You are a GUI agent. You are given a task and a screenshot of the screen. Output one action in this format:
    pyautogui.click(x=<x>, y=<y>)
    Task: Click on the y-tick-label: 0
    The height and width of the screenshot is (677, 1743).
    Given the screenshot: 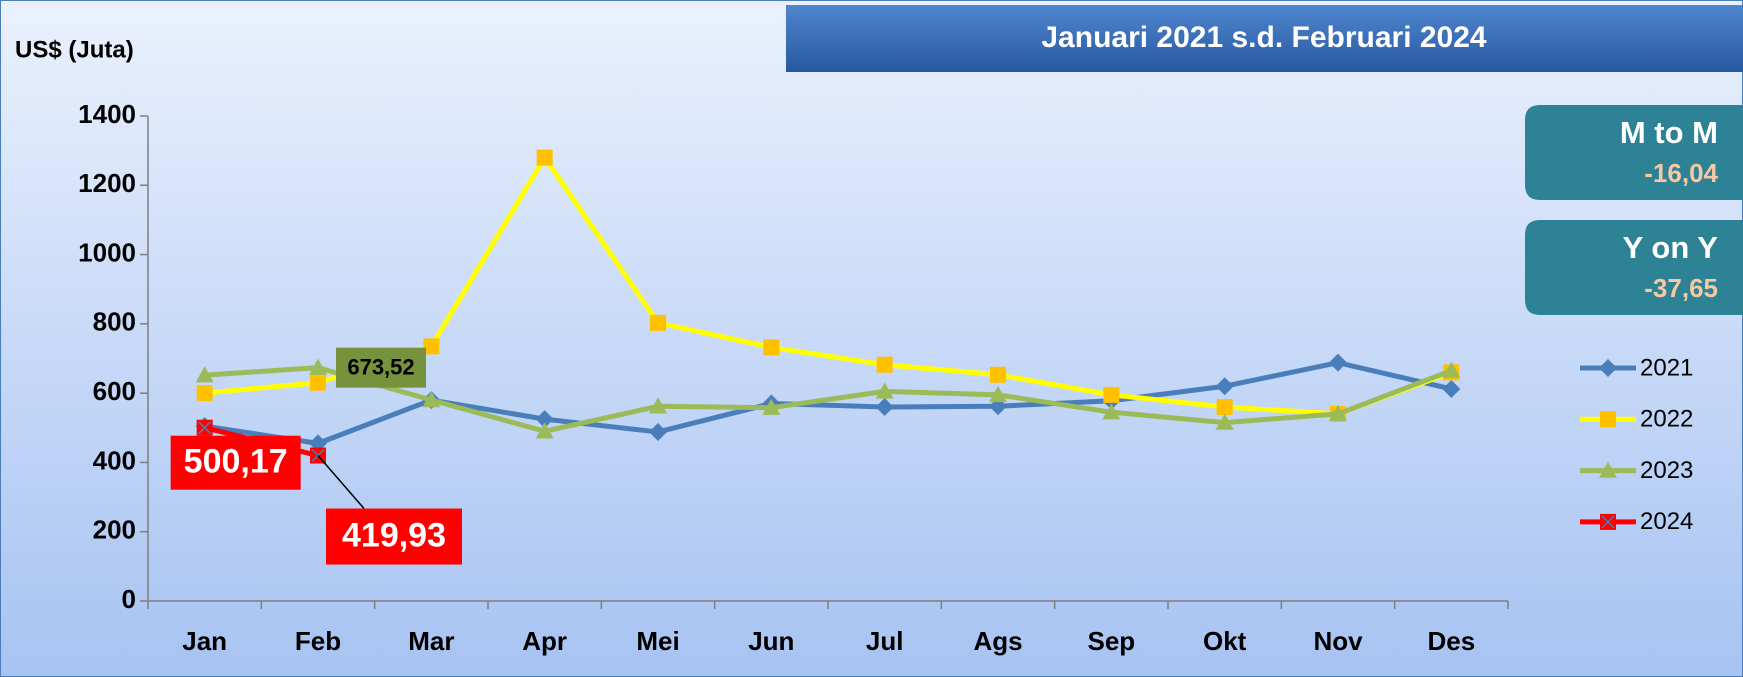 What is the action you would take?
    pyautogui.click(x=129, y=599)
    